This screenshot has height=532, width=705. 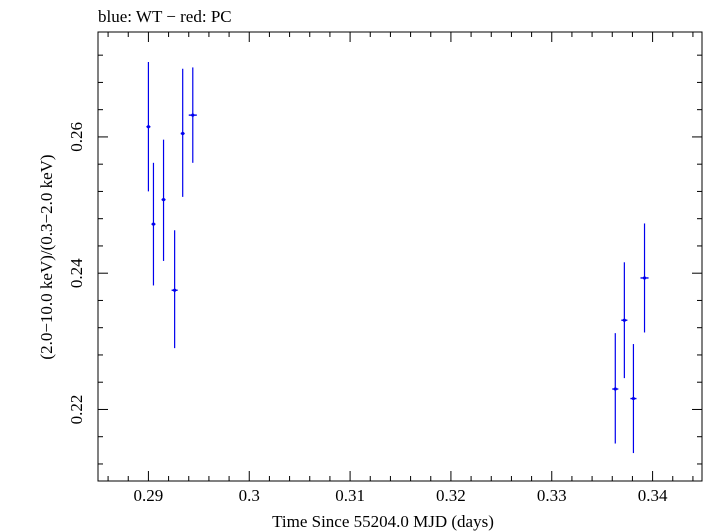 I want to click on y-tick-label: 0.22, so click(x=76, y=410).